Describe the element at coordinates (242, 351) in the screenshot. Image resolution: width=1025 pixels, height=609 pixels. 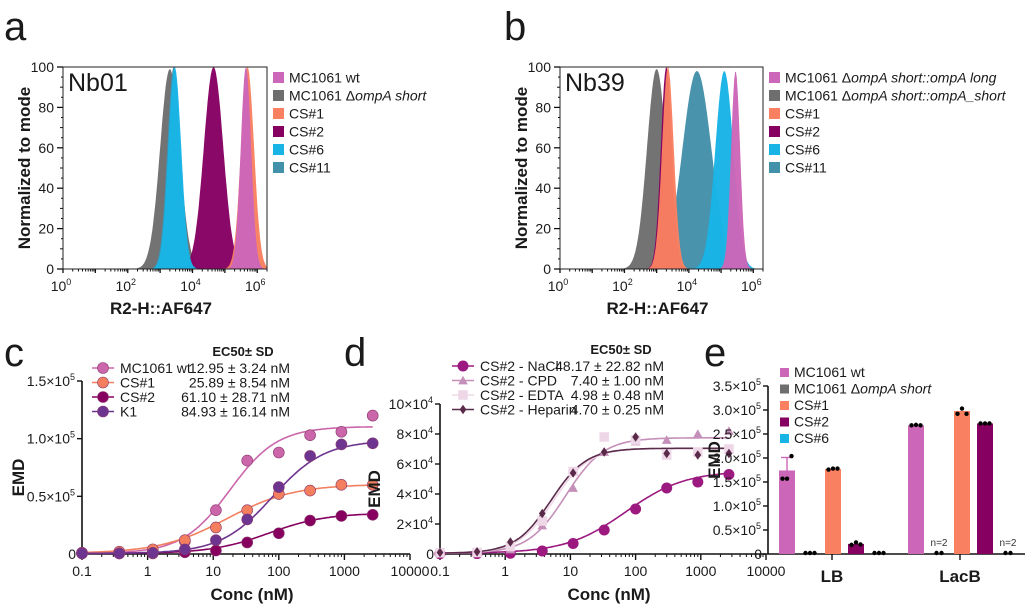
I see `legend-header: EC50± SD` at that location.